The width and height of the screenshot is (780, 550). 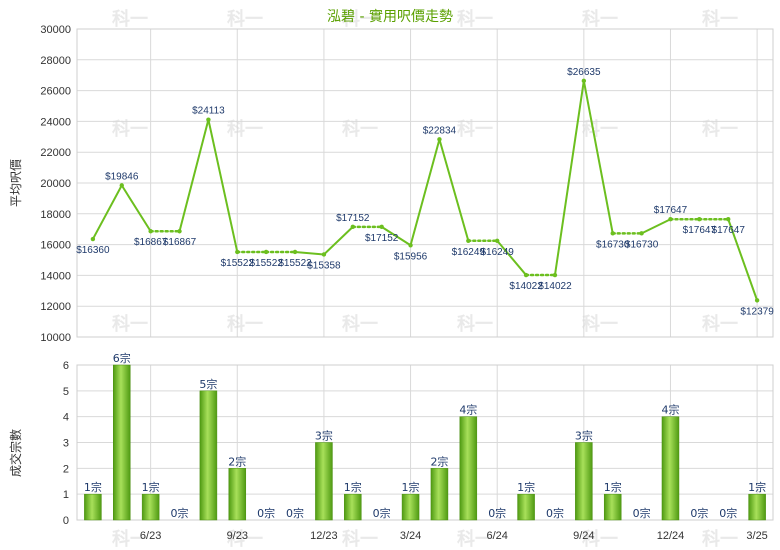 What do you see at coordinates (66, 444) in the screenshot?
I see `count-tick-label: 3` at bounding box center [66, 444].